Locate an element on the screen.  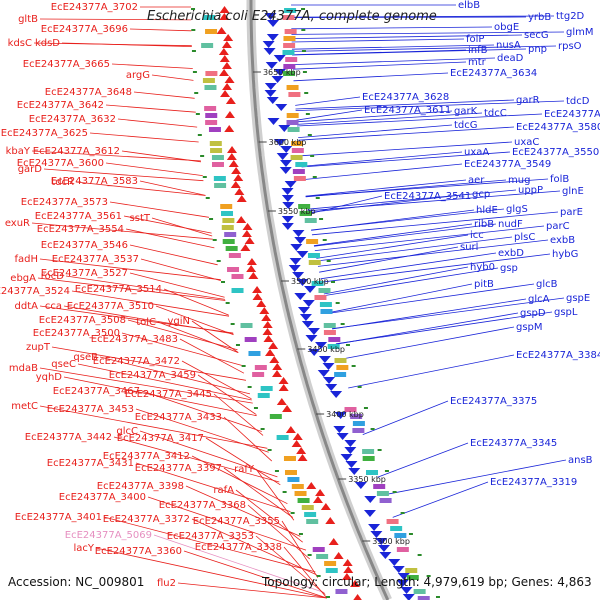
left-gene-label: EcE24377A_3360 is located at coordinates (138, 551).